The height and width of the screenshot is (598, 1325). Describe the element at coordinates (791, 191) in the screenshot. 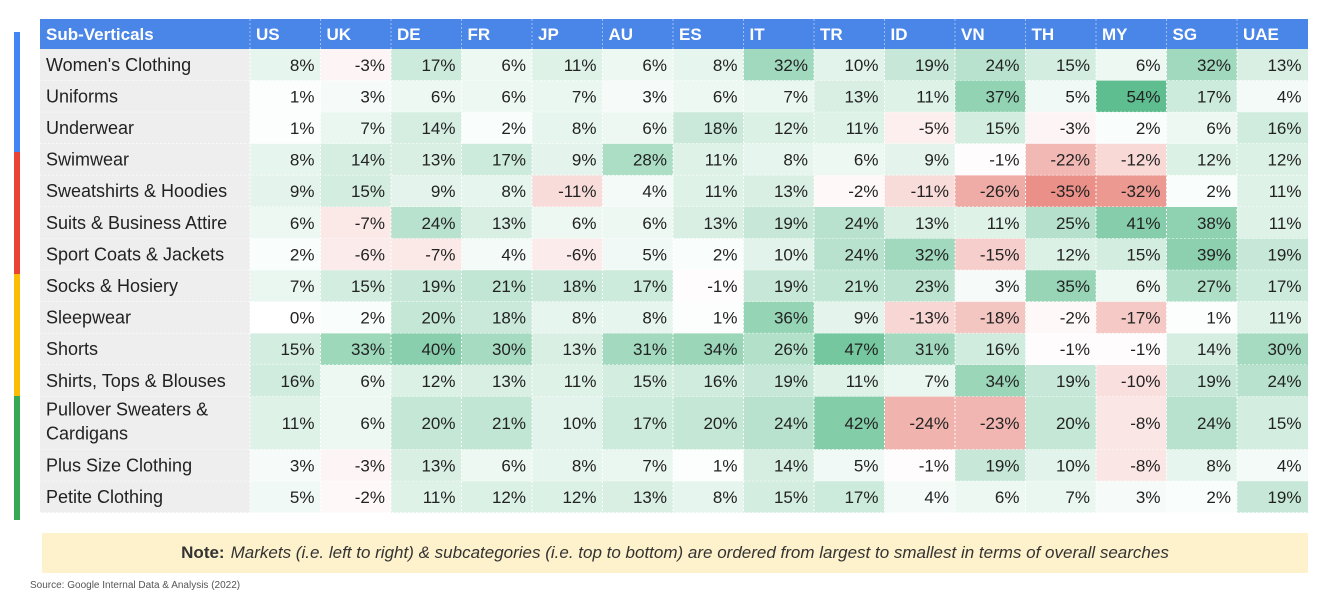

I see `cell-value: 13%` at that location.